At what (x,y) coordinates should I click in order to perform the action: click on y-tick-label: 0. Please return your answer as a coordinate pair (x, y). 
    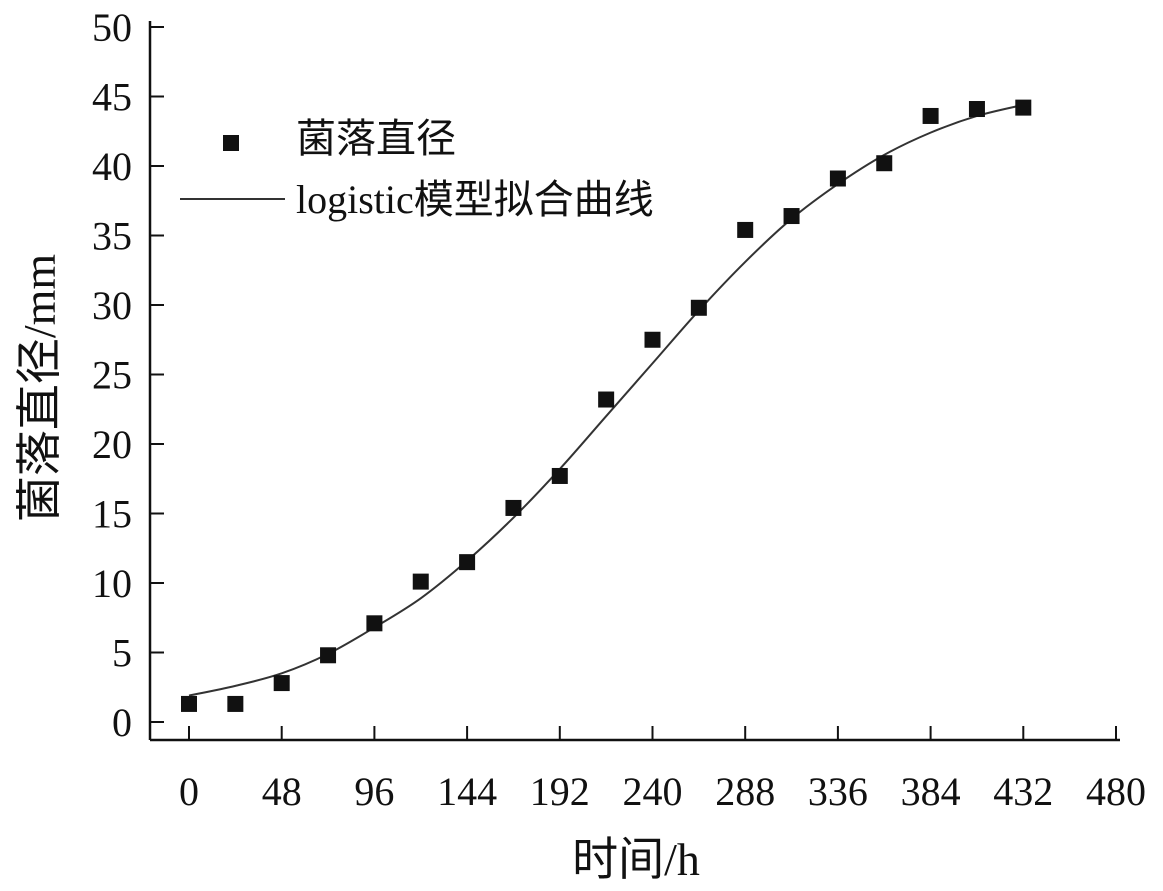
    Looking at the image, I should click on (122, 722).